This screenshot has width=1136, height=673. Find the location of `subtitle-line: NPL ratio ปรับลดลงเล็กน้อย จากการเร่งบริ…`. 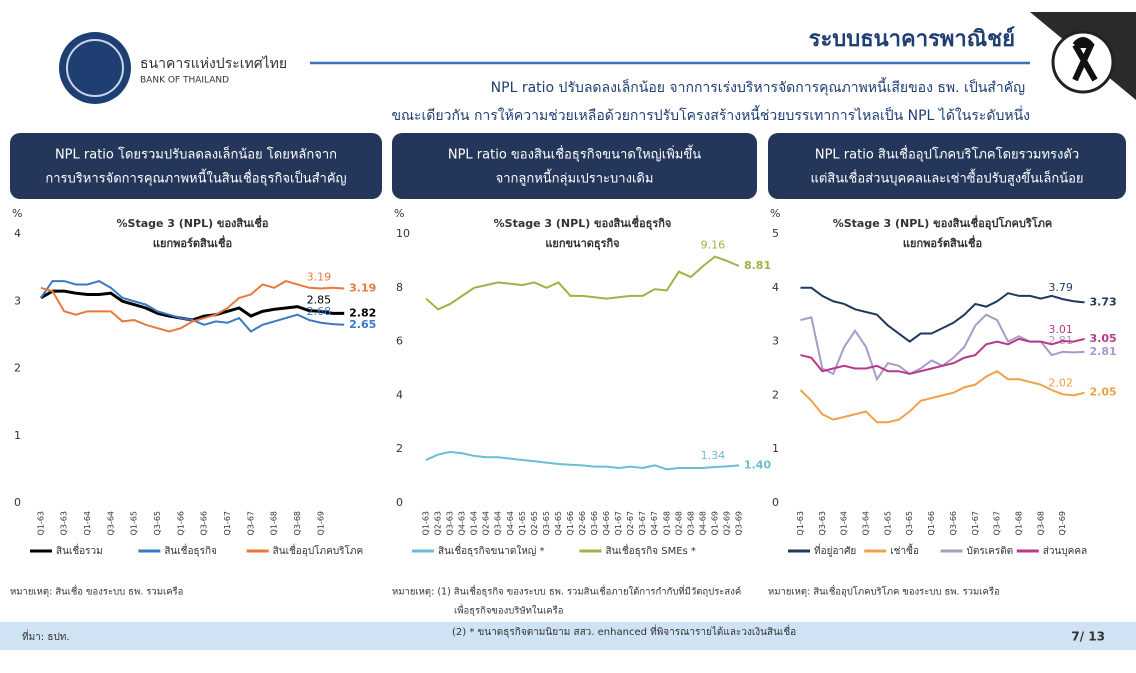

subtitle-line: NPL ratio ปรับลดลงเล็กน้อย จากการเร่งบริ… is located at coordinates (758, 86).